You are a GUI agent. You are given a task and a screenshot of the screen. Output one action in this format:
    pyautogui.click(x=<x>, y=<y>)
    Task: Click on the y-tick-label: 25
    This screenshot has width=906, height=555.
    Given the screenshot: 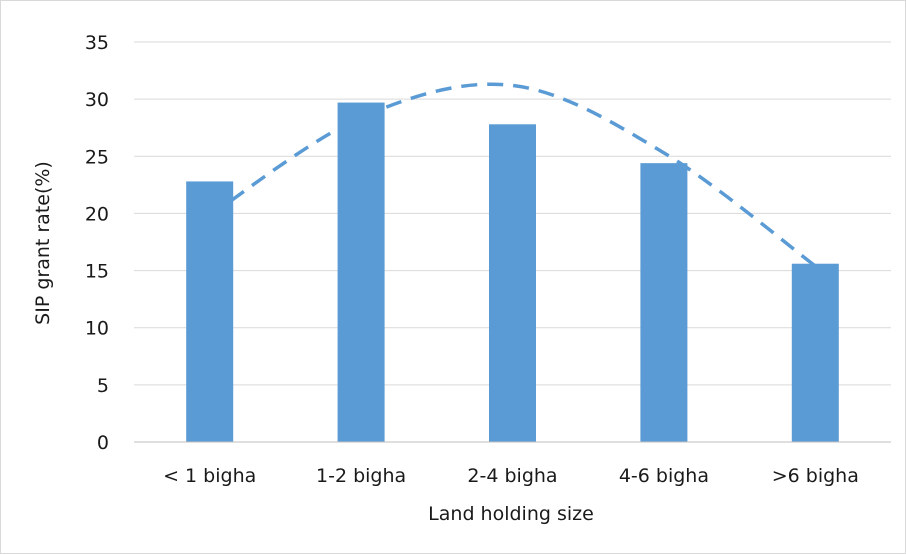 What is the action you would take?
    pyautogui.click(x=97, y=157)
    